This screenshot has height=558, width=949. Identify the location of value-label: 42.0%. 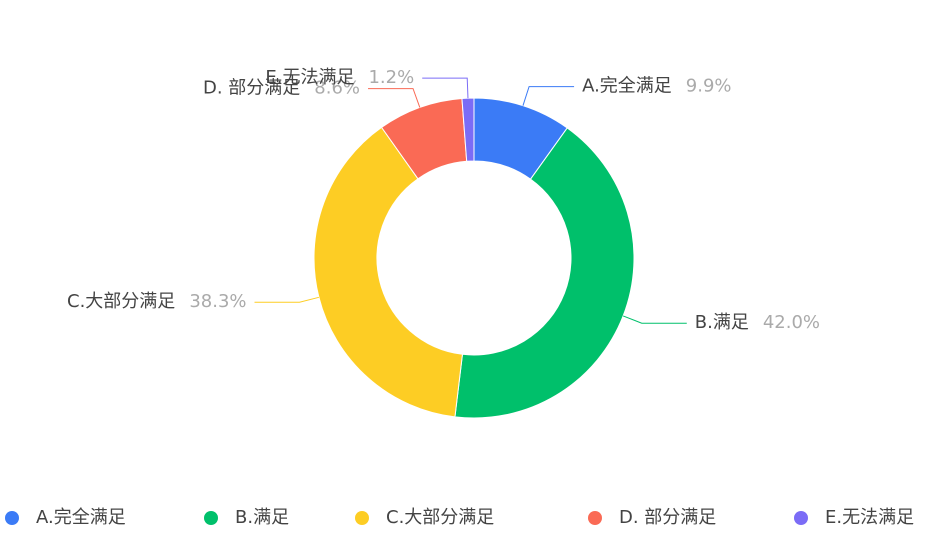
(791, 322).